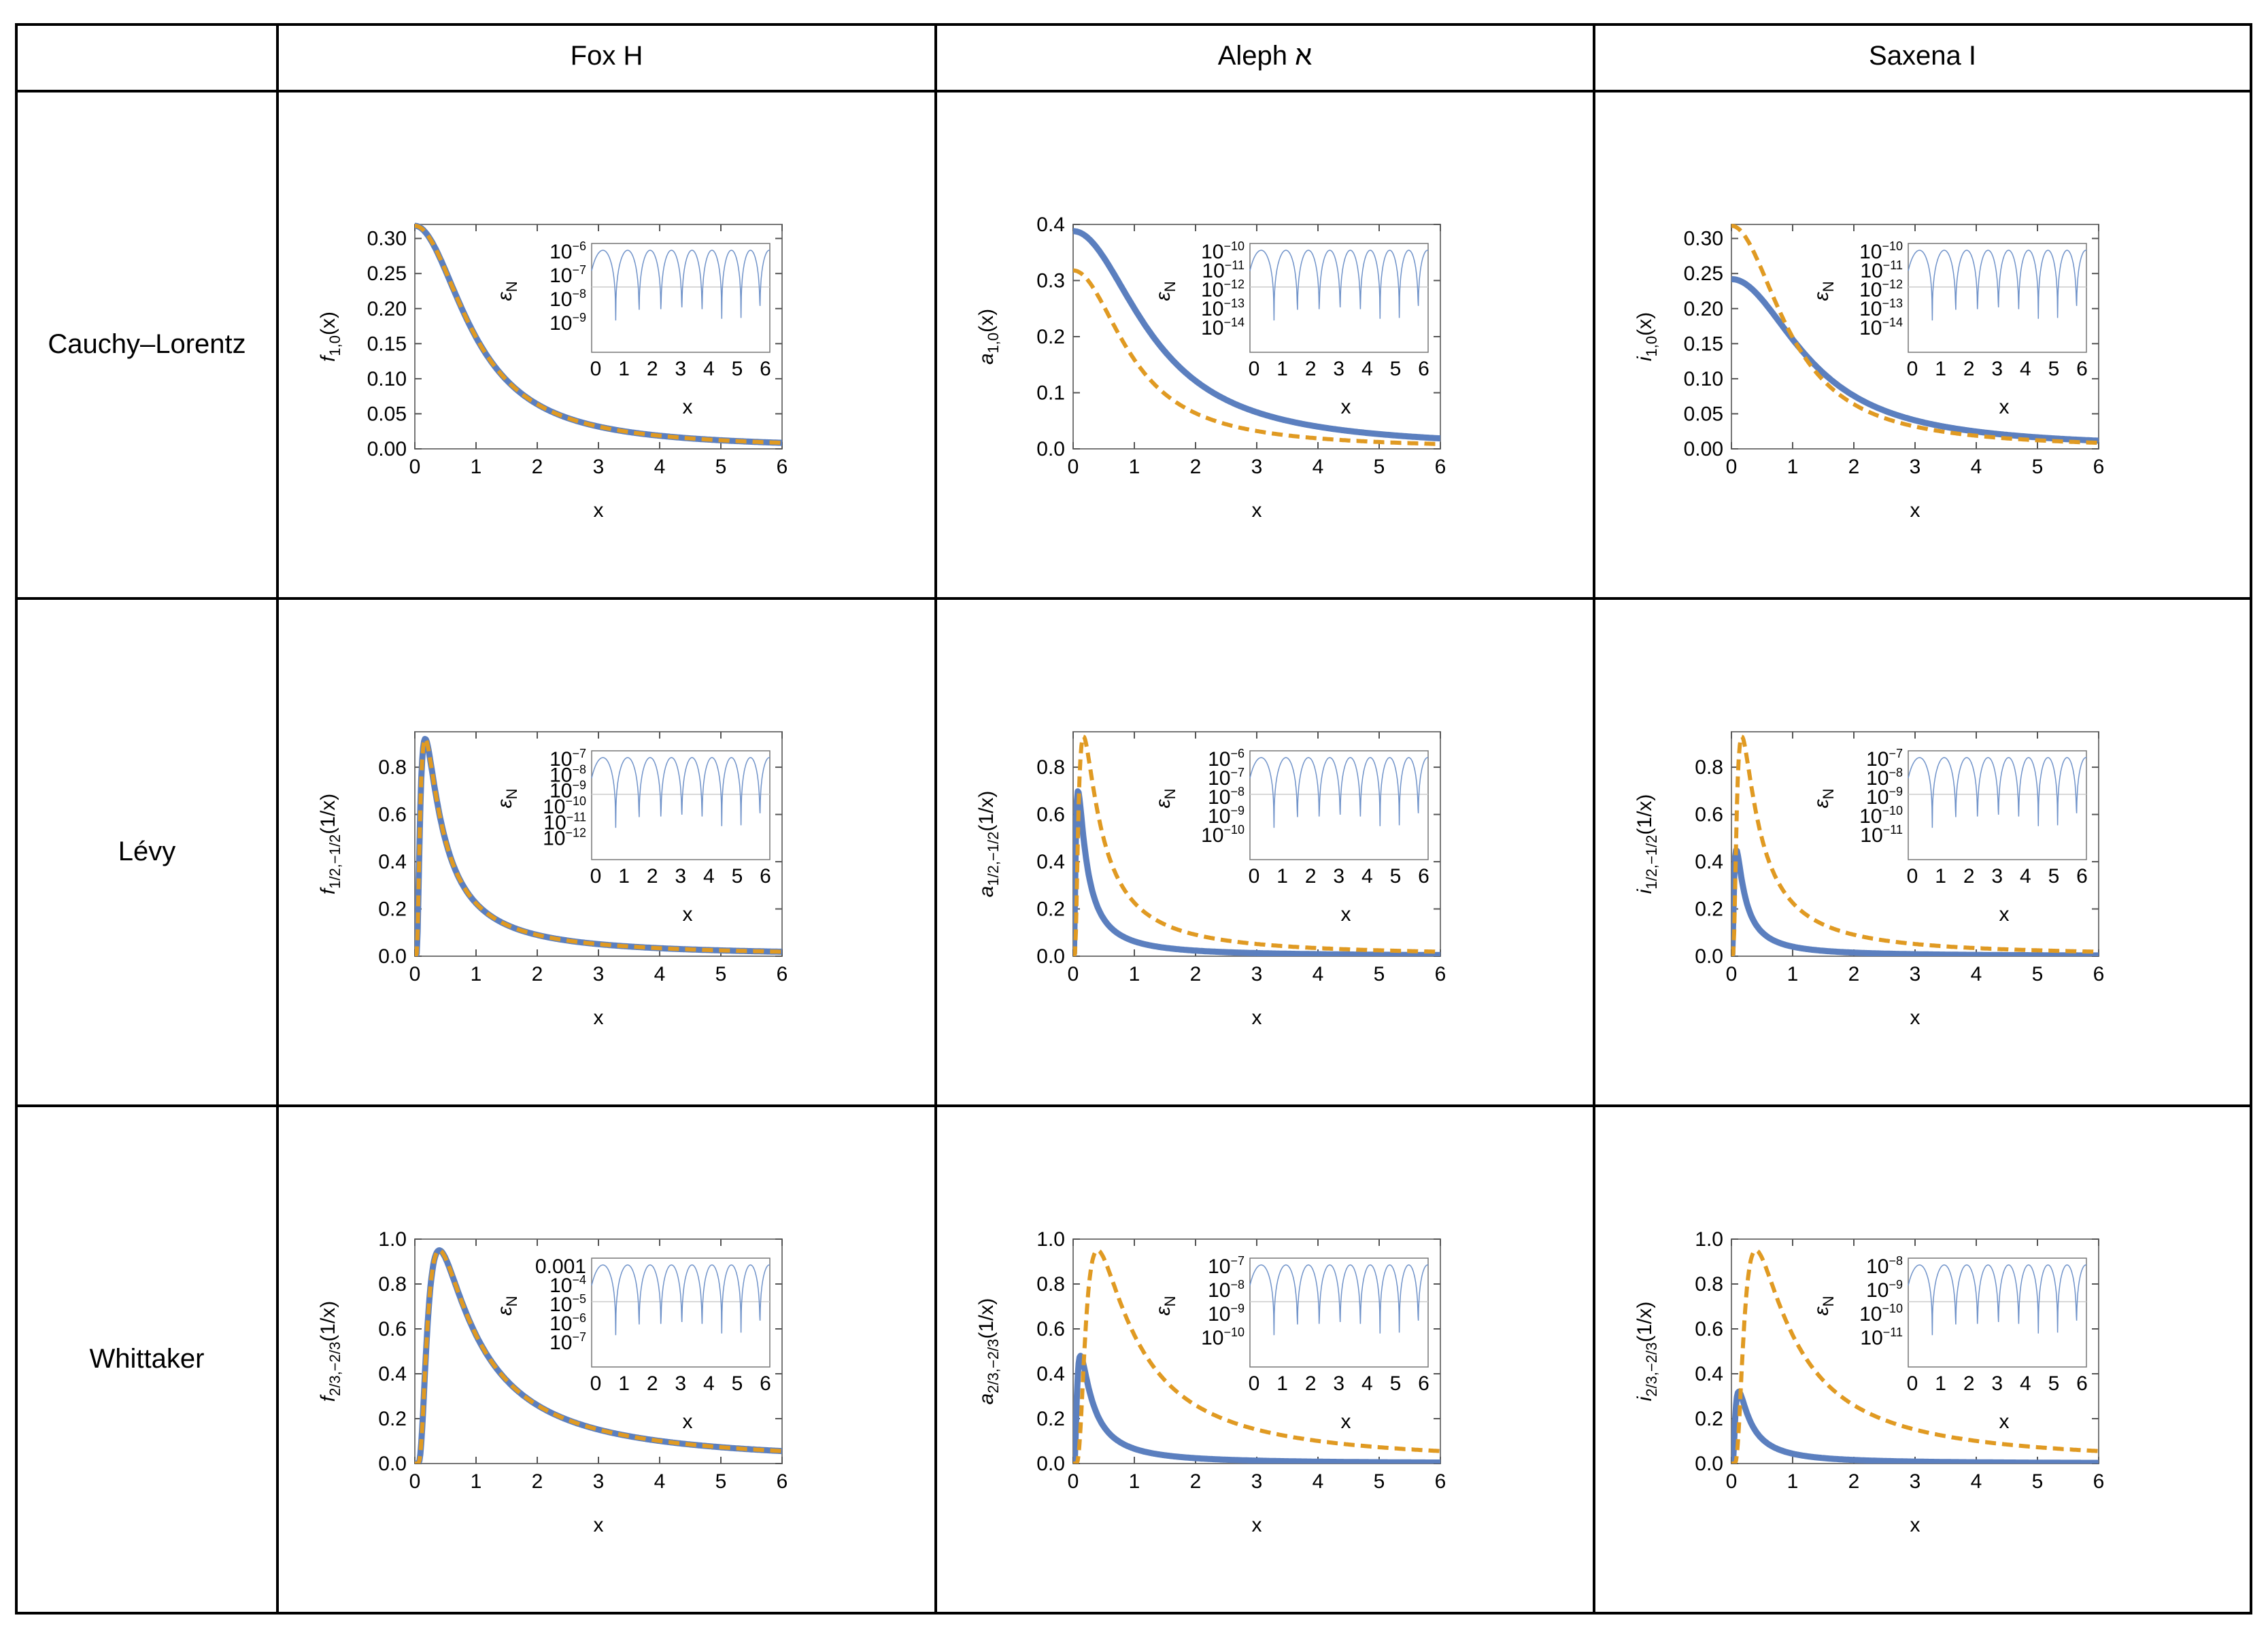 This screenshot has width=2268, height=1639. What do you see at coordinates (2025, 876) in the screenshot?
I see `inset-x-tick-label: 4` at bounding box center [2025, 876].